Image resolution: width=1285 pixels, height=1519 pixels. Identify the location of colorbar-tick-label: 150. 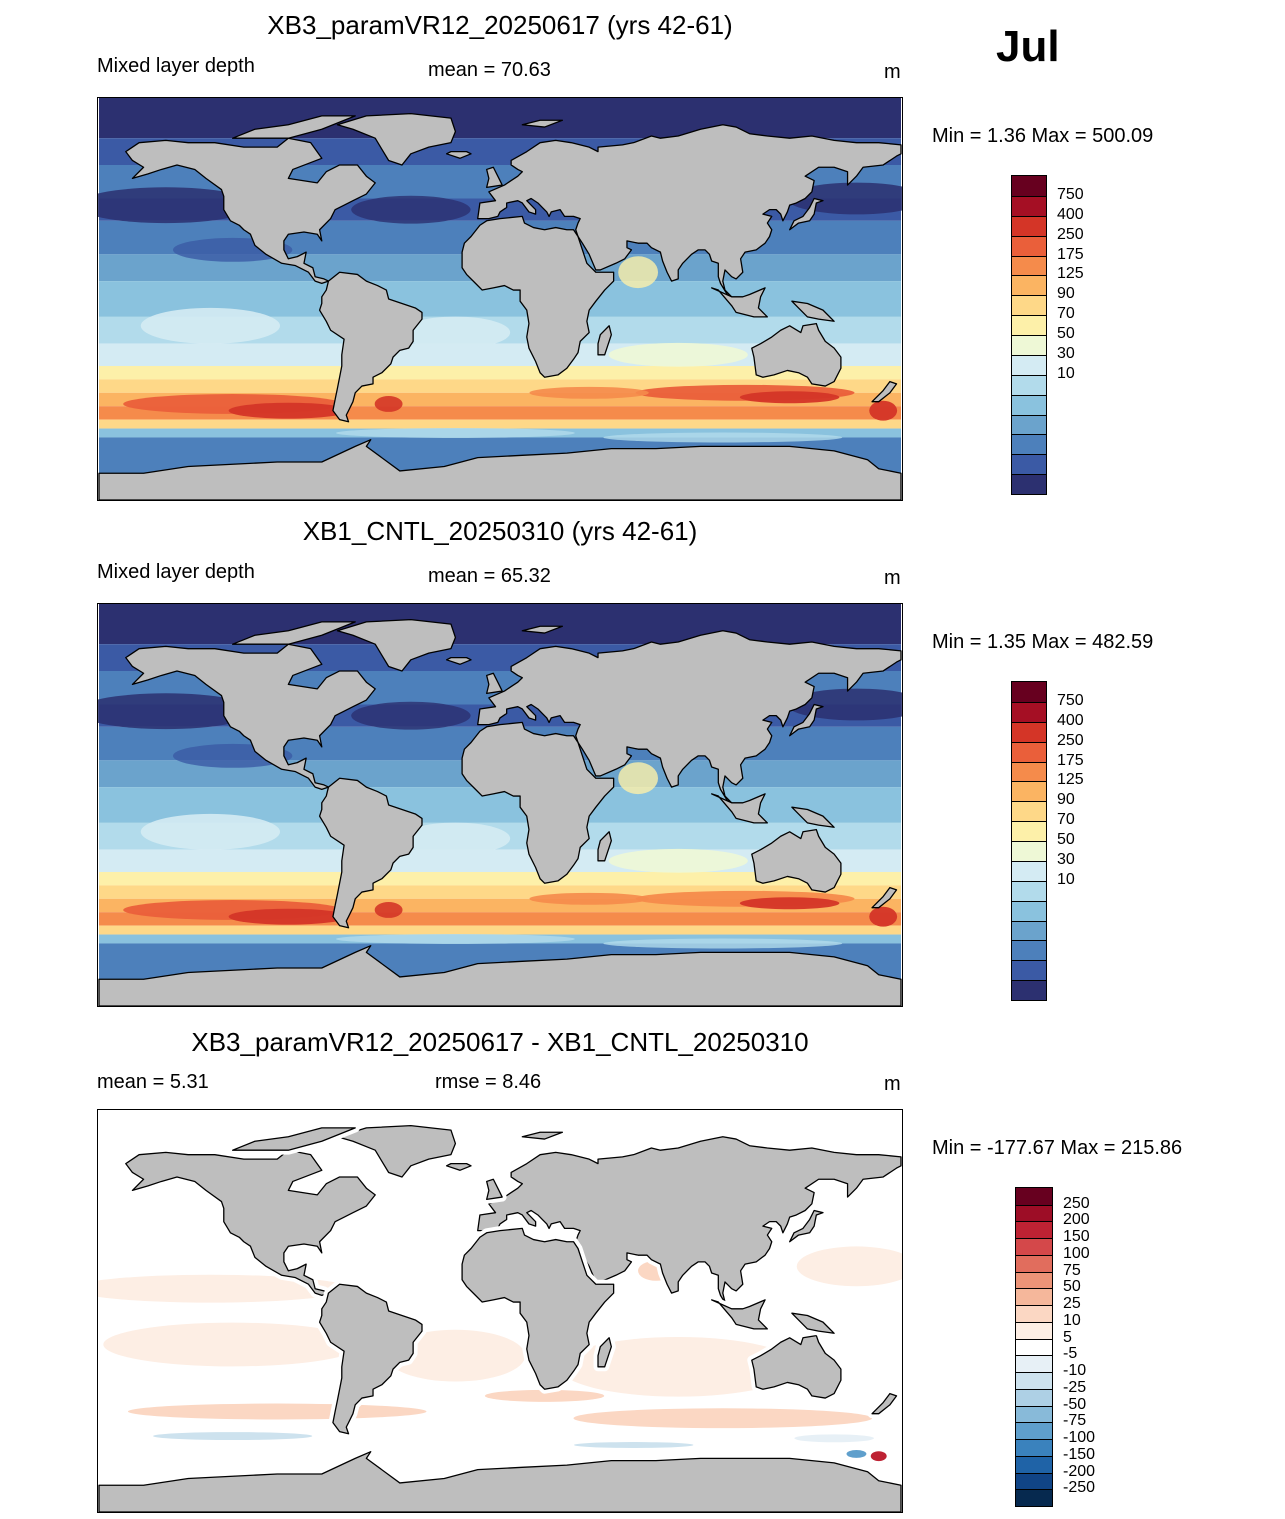
(1076, 1237).